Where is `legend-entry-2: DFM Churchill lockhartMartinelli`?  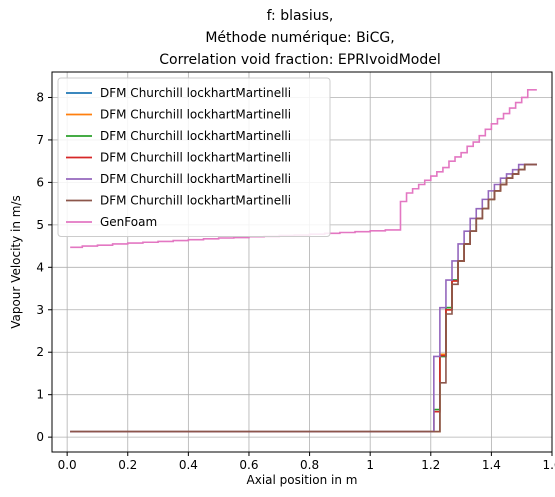
legend-entry-2: DFM Churchill lockhartMartinelli is located at coordinates (195, 115).